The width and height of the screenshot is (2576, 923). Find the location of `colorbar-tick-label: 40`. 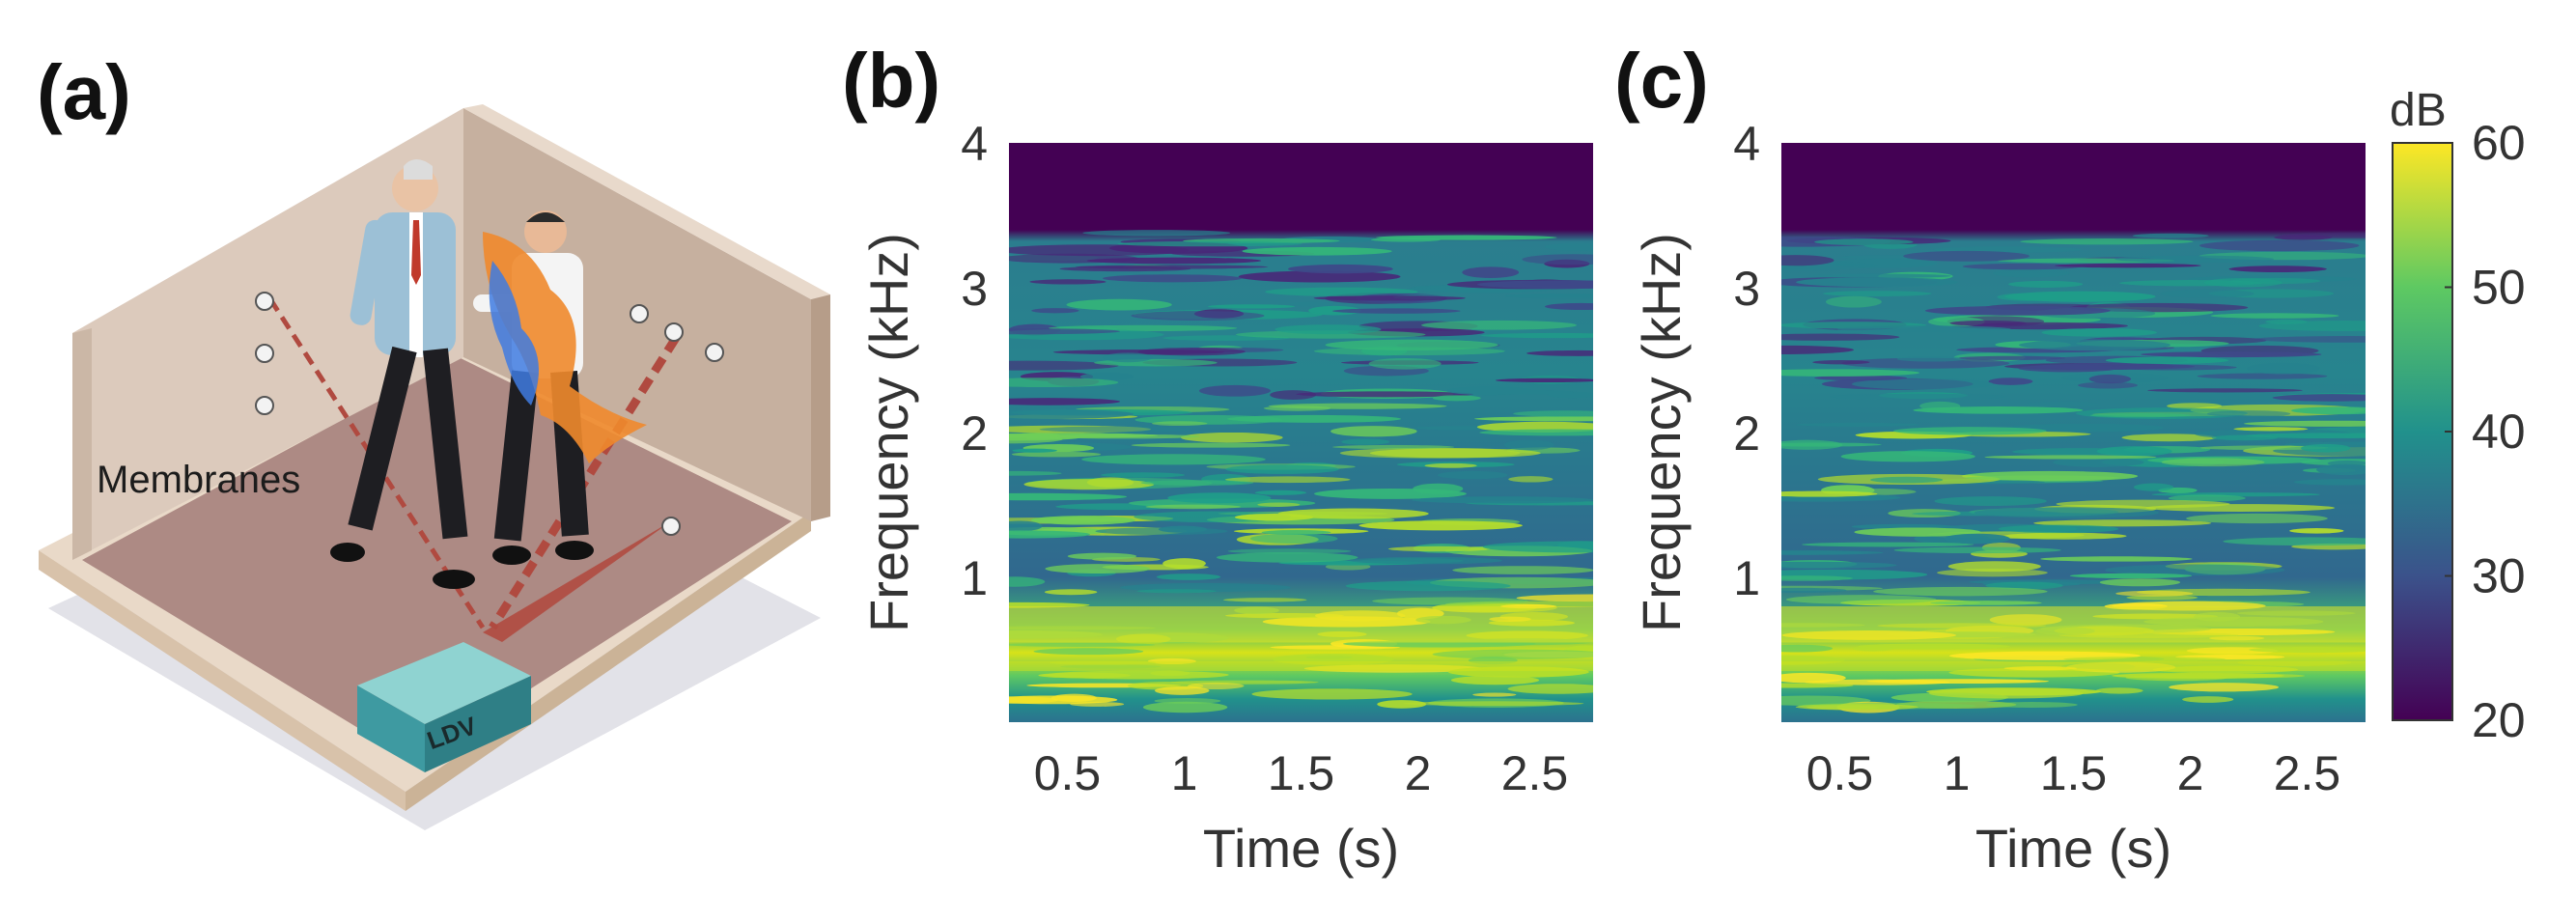

colorbar-tick-label: 40 is located at coordinates (2499, 432).